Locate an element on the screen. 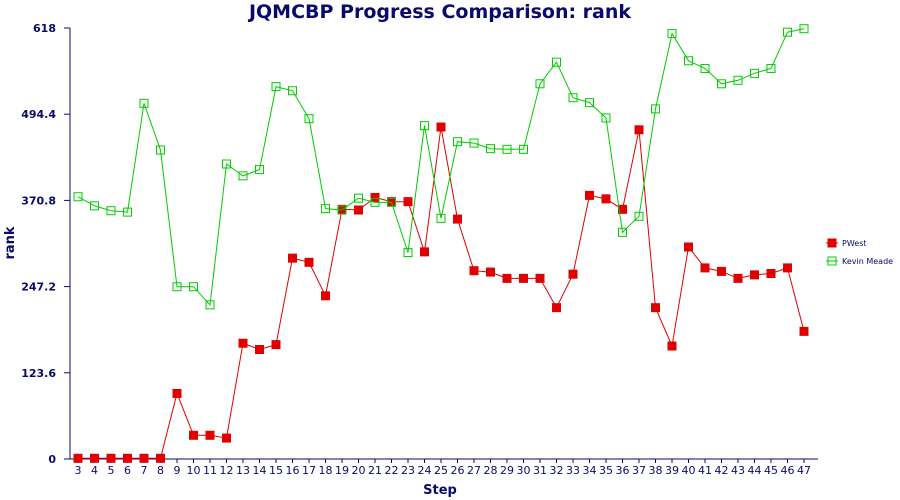 This screenshot has width=900, height=500. x-tick-label: 7 is located at coordinates (144, 470).